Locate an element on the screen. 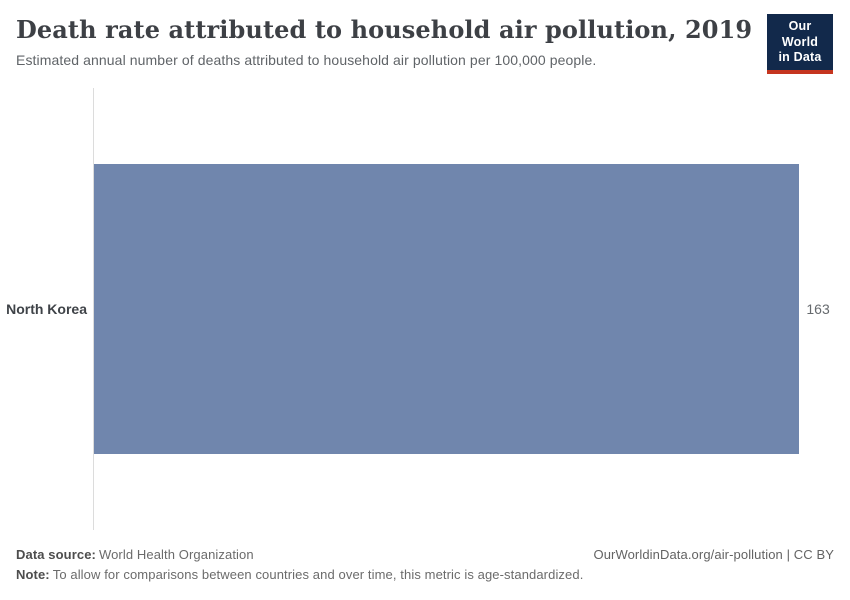  y-axis-line is located at coordinates (93, 309).